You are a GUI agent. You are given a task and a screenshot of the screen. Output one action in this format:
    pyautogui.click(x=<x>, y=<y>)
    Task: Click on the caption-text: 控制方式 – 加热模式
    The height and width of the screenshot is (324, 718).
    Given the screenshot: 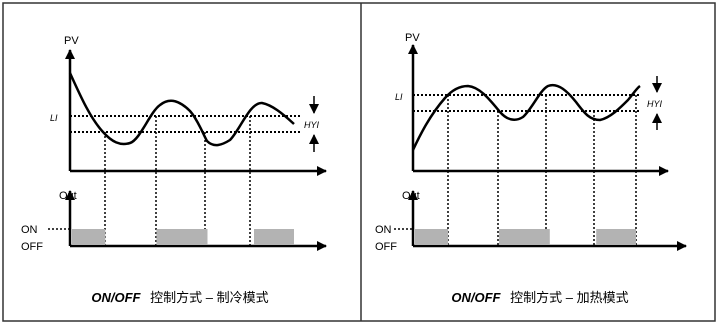 What is the action you would take?
    pyautogui.click(x=569, y=297)
    